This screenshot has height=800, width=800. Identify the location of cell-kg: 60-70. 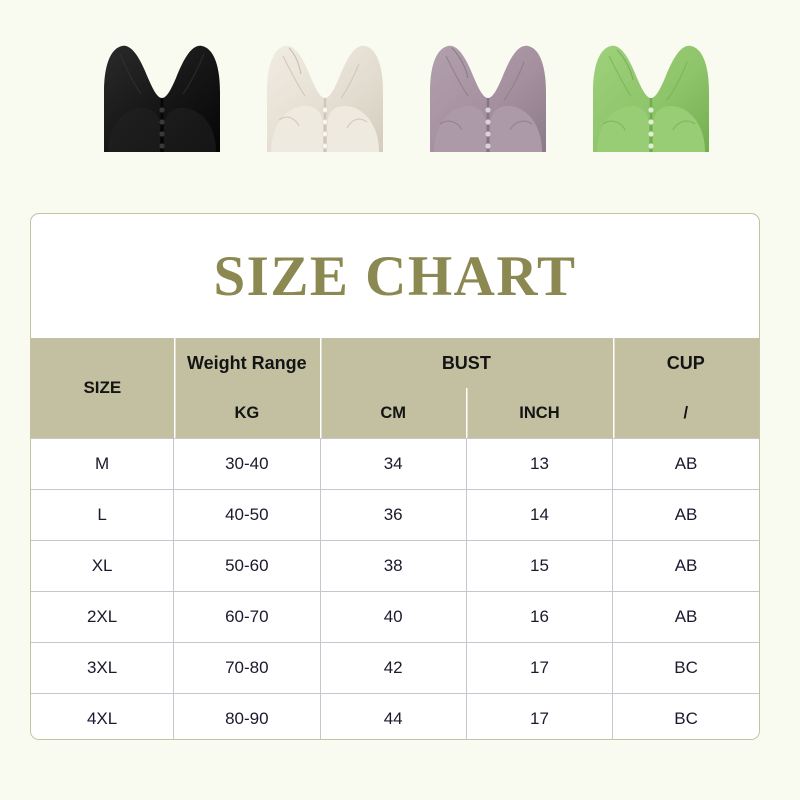
(246, 616).